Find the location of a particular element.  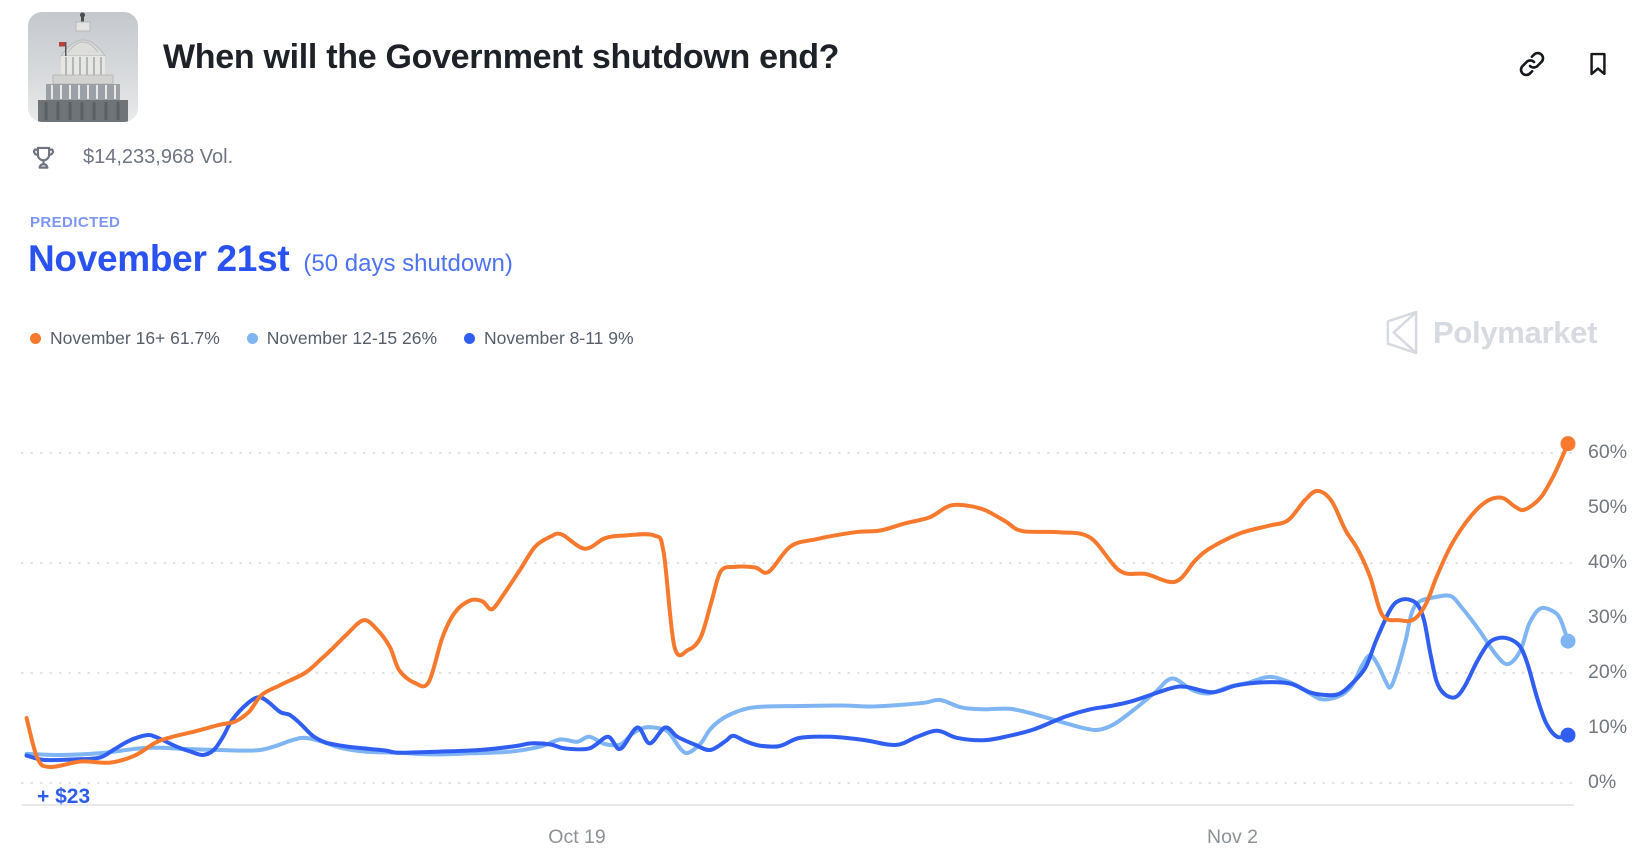

legend-item-november-16plus: November 16+ 61.7% is located at coordinates (125, 338).